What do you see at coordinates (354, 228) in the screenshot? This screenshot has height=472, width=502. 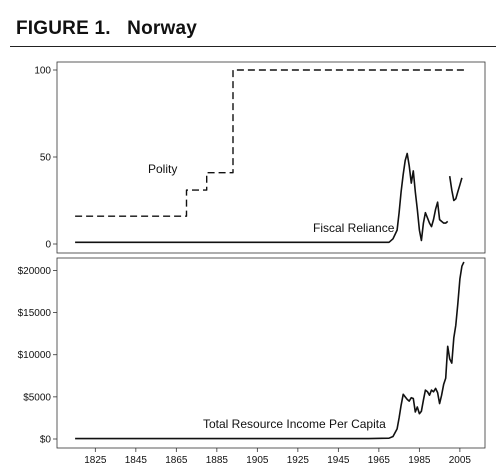 I see `fiscal-reliance-label: Fiscal Reliance` at bounding box center [354, 228].